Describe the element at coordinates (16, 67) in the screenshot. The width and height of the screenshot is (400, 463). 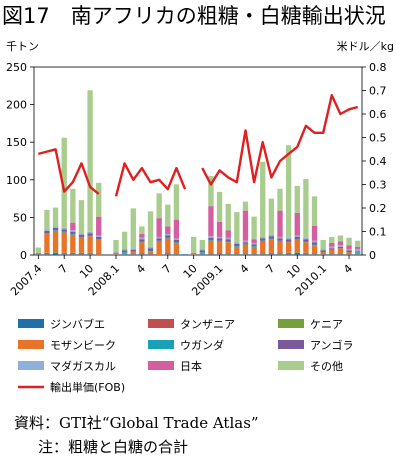
I see `left-axis-tick-label: 250` at that location.